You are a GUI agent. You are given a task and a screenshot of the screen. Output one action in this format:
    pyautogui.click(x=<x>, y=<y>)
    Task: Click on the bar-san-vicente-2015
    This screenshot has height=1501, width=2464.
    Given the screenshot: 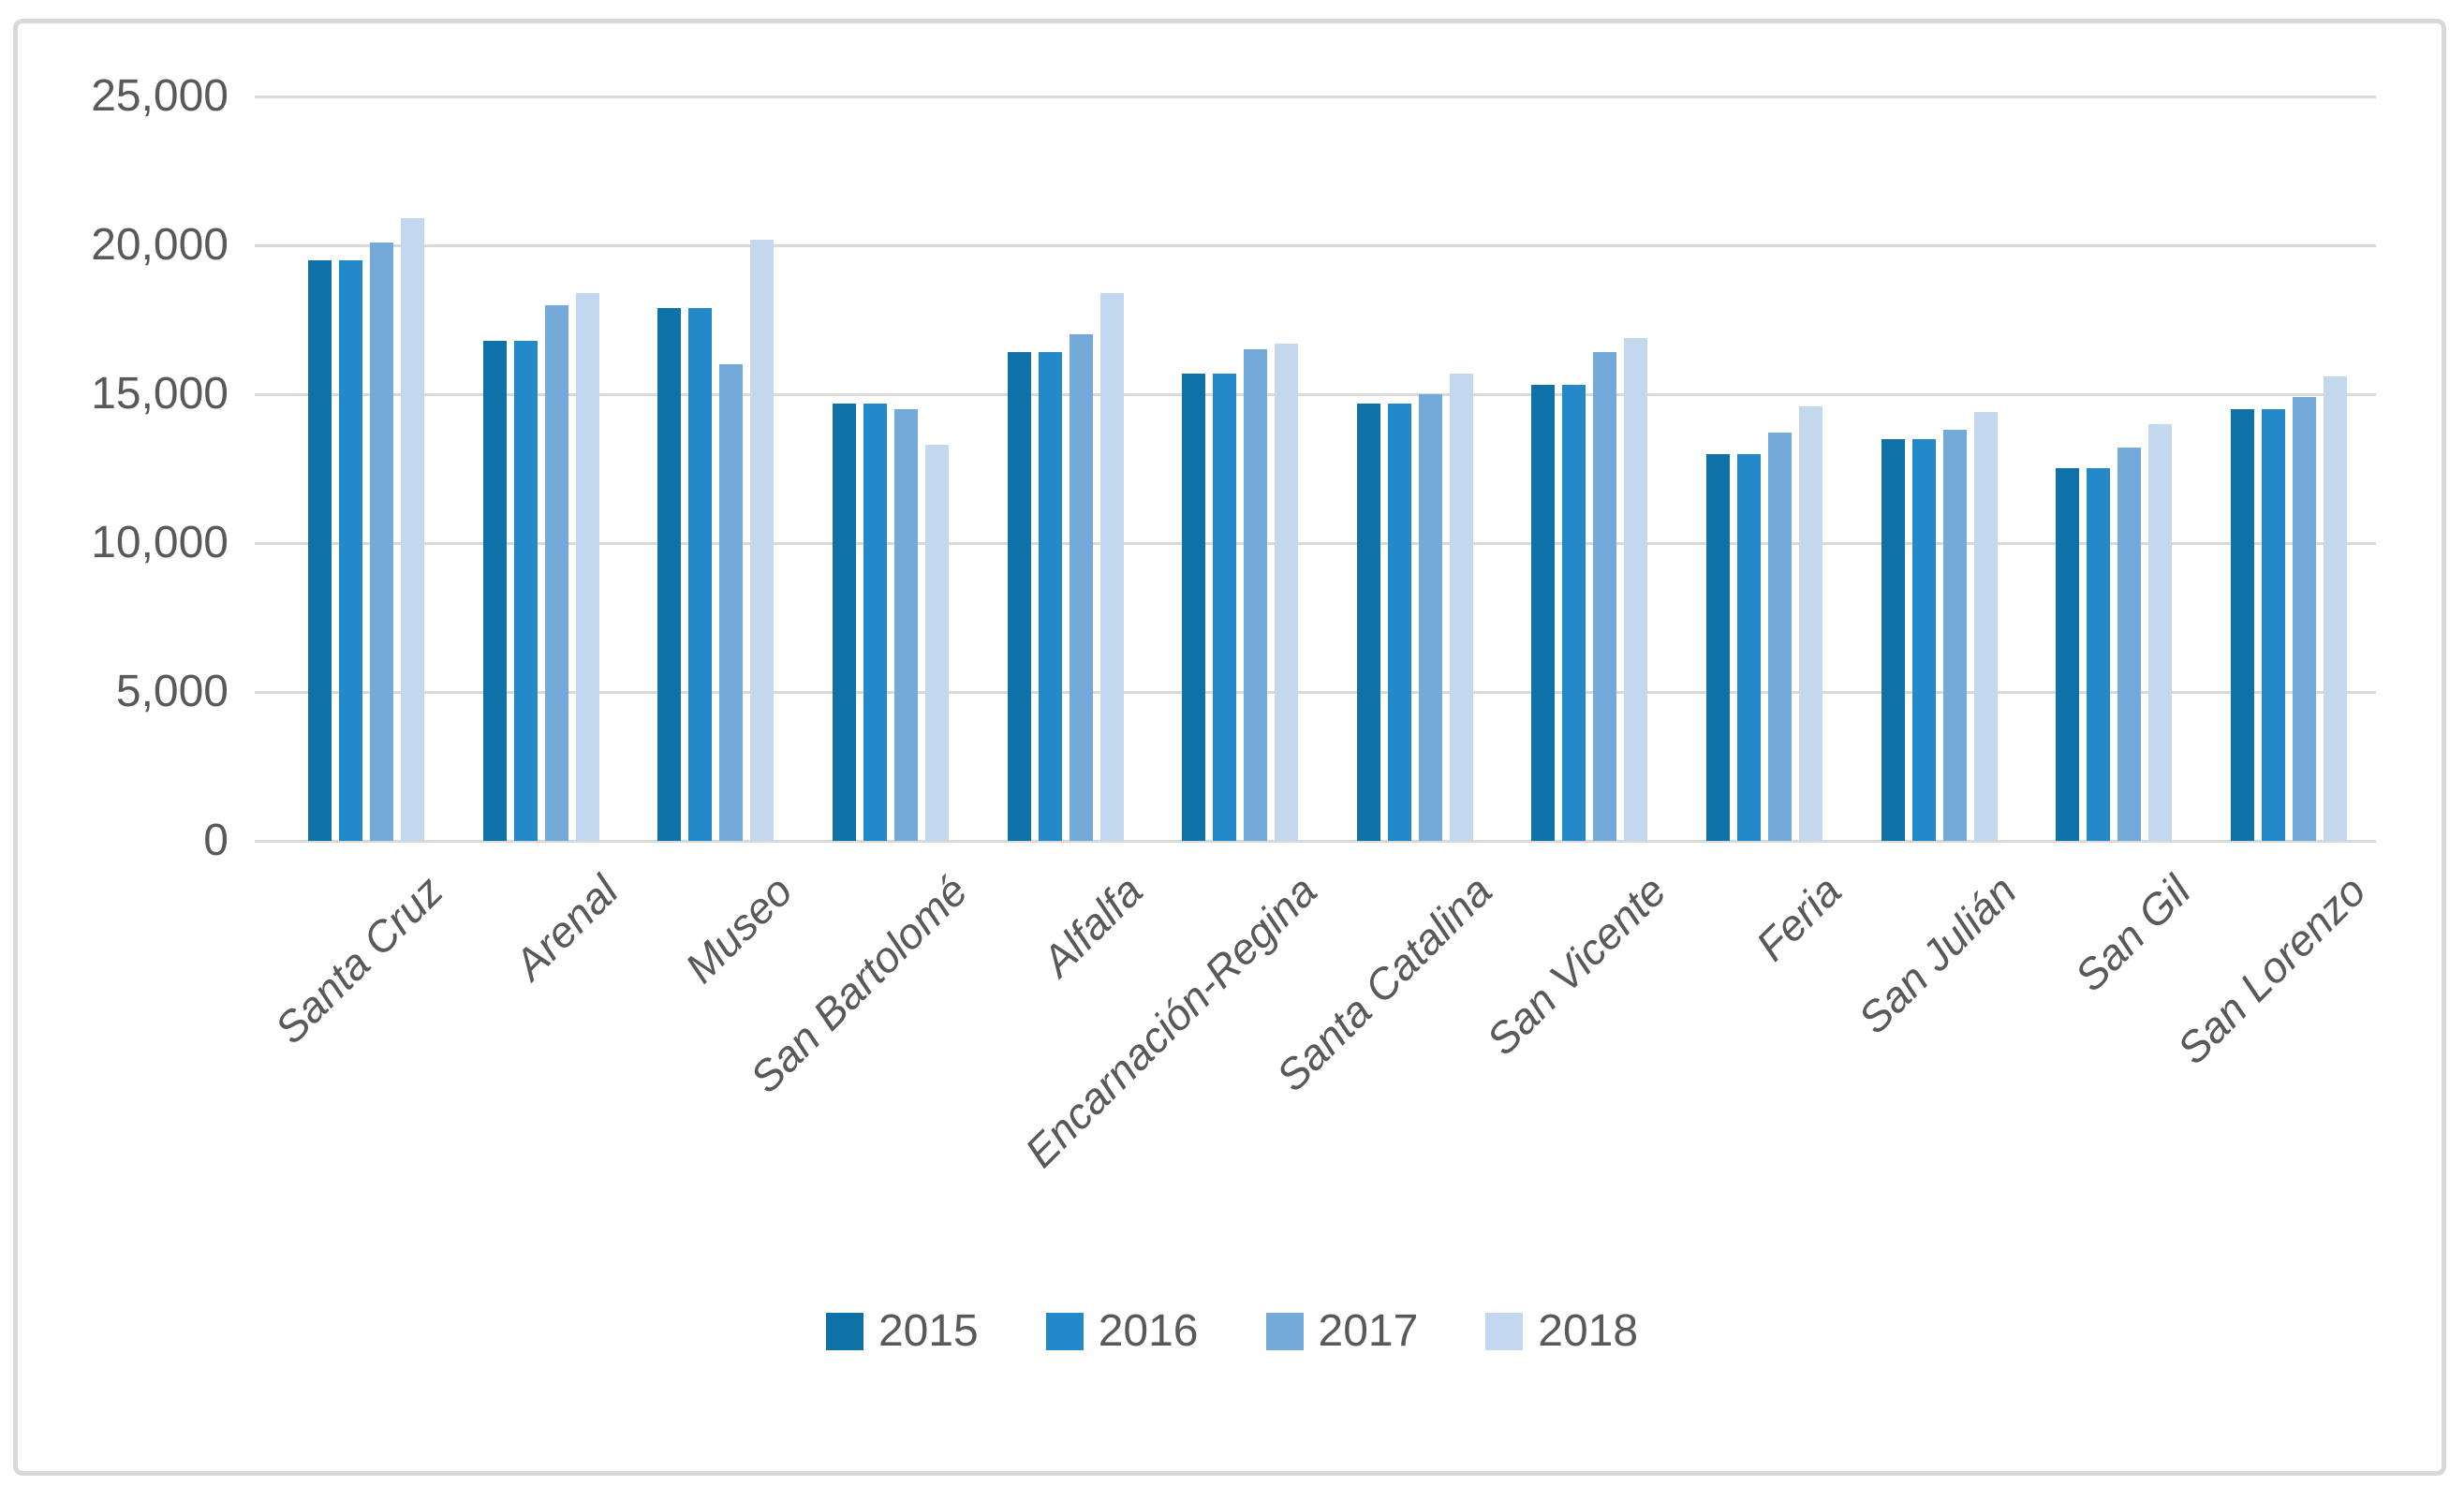 What is the action you would take?
    pyautogui.click(x=1543, y=613)
    